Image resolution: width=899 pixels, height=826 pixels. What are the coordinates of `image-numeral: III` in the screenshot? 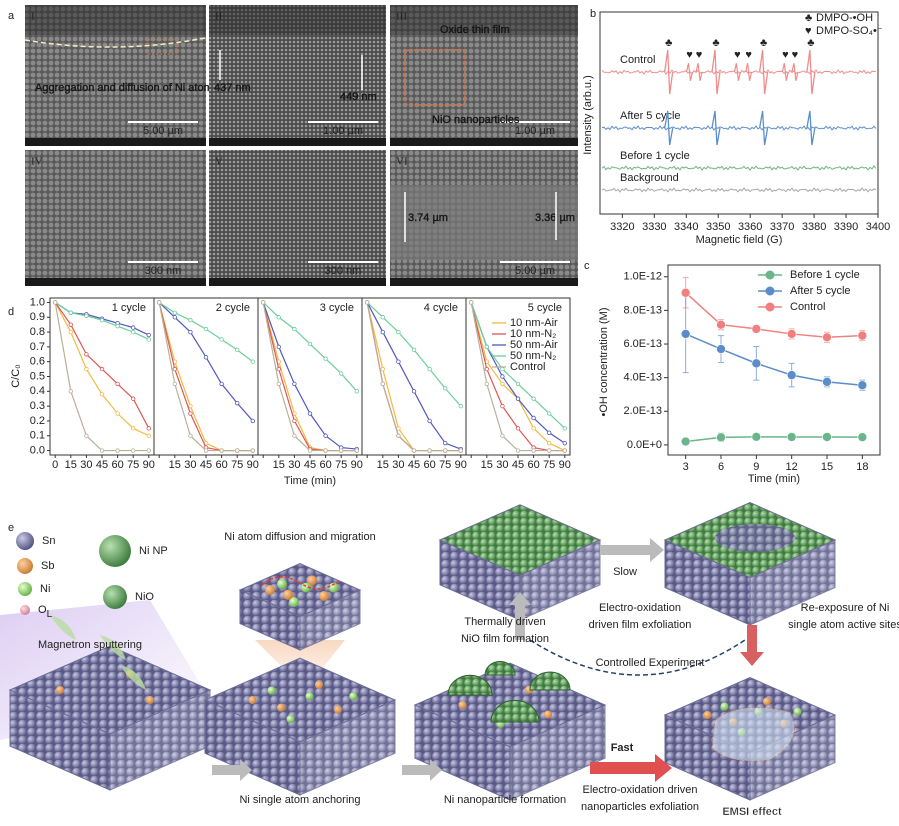 It's located at (401, 17).